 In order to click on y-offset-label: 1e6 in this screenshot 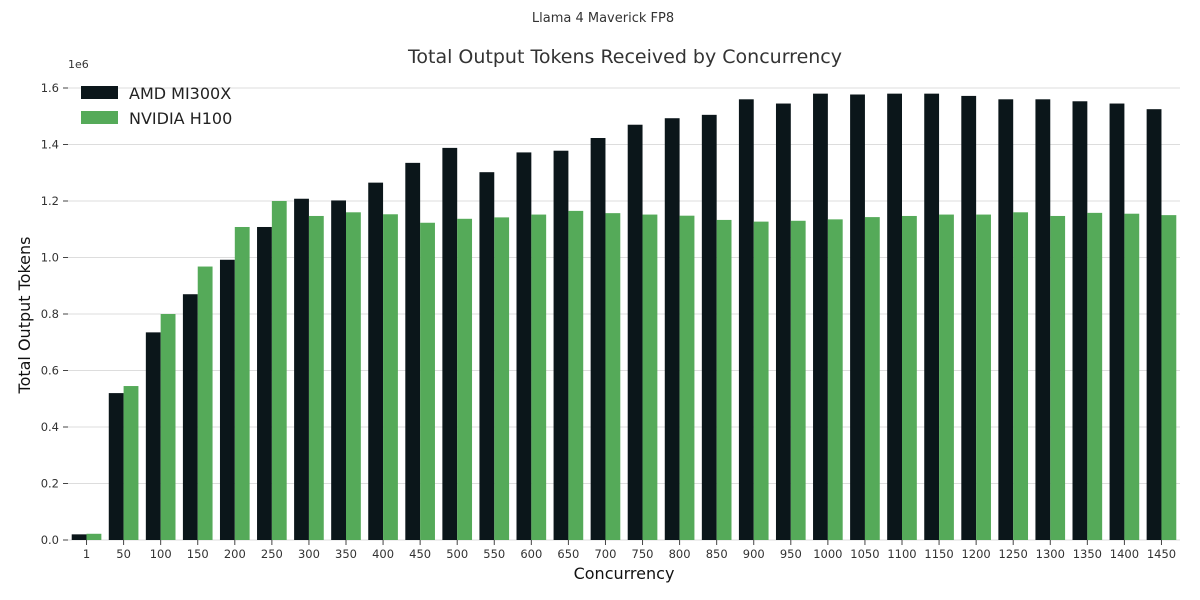, I will do `click(78, 64)`.